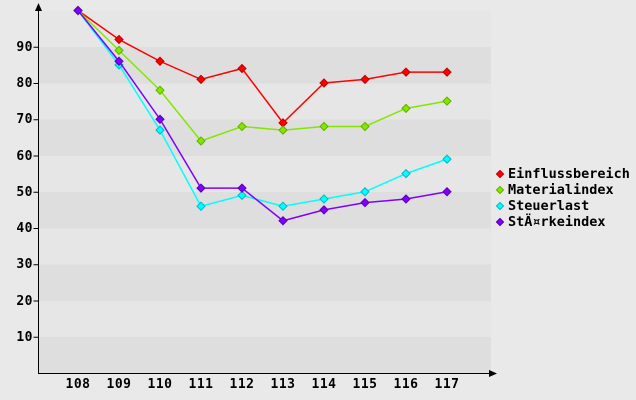 The height and width of the screenshot is (400, 636). What do you see at coordinates (549, 206) in the screenshot?
I see `legend-label: Steuerlast` at bounding box center [549, 206].